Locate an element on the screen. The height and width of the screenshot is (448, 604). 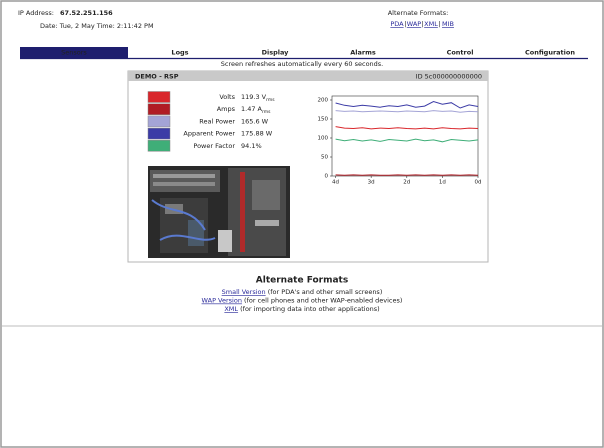
alt-formats-label: Alternate Formats: is located at coordinates (418, 13).